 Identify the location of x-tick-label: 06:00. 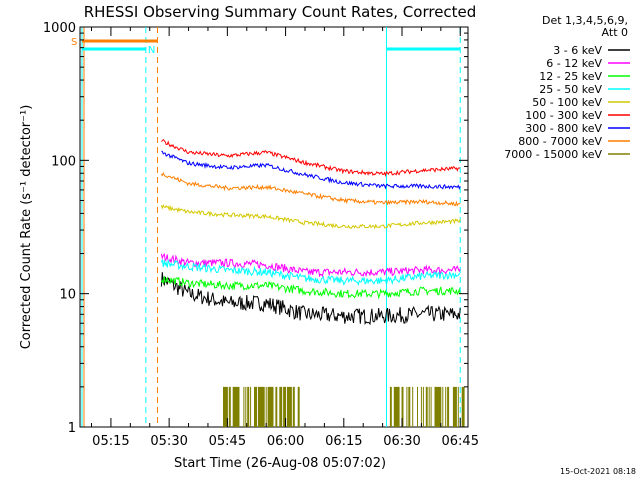
(285, 441).